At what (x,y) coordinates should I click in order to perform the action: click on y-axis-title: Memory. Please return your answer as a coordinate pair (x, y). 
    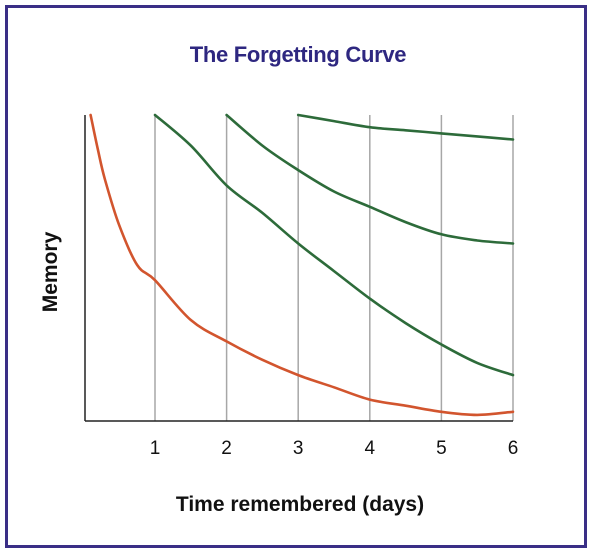
    Looking at the image, I should click on (50, 271).